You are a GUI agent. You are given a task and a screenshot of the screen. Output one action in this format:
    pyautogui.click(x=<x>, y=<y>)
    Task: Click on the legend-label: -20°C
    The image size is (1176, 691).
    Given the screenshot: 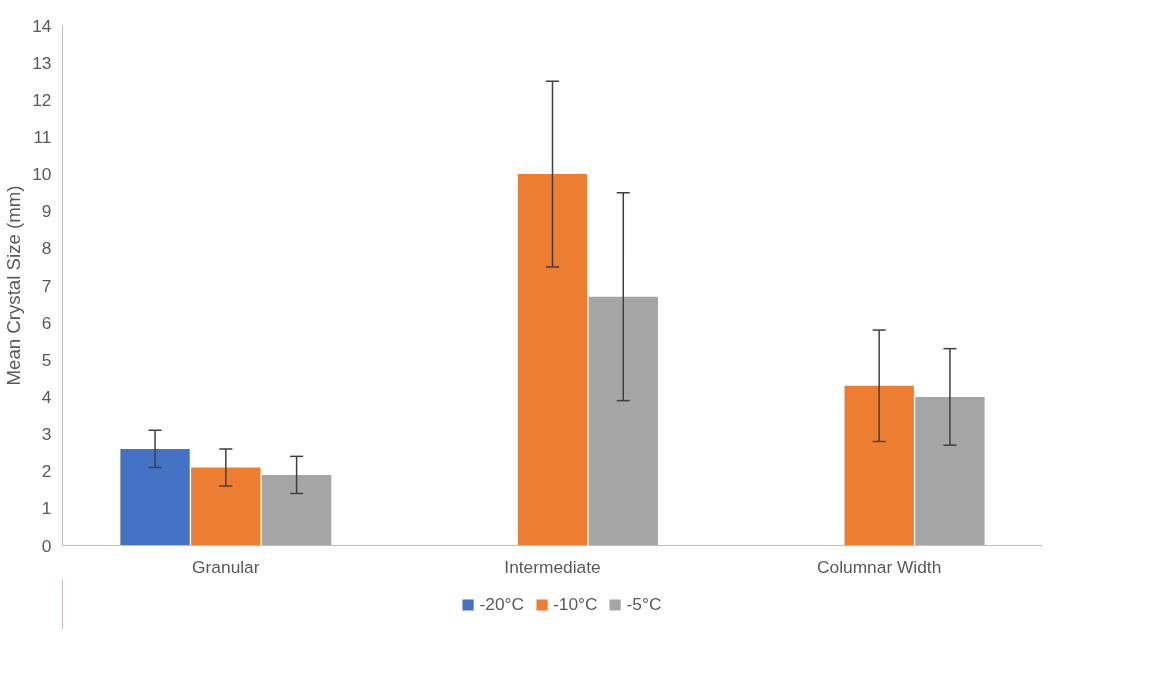 What is the action you would take?
    pyautogui.click(x=502, y=604)
    